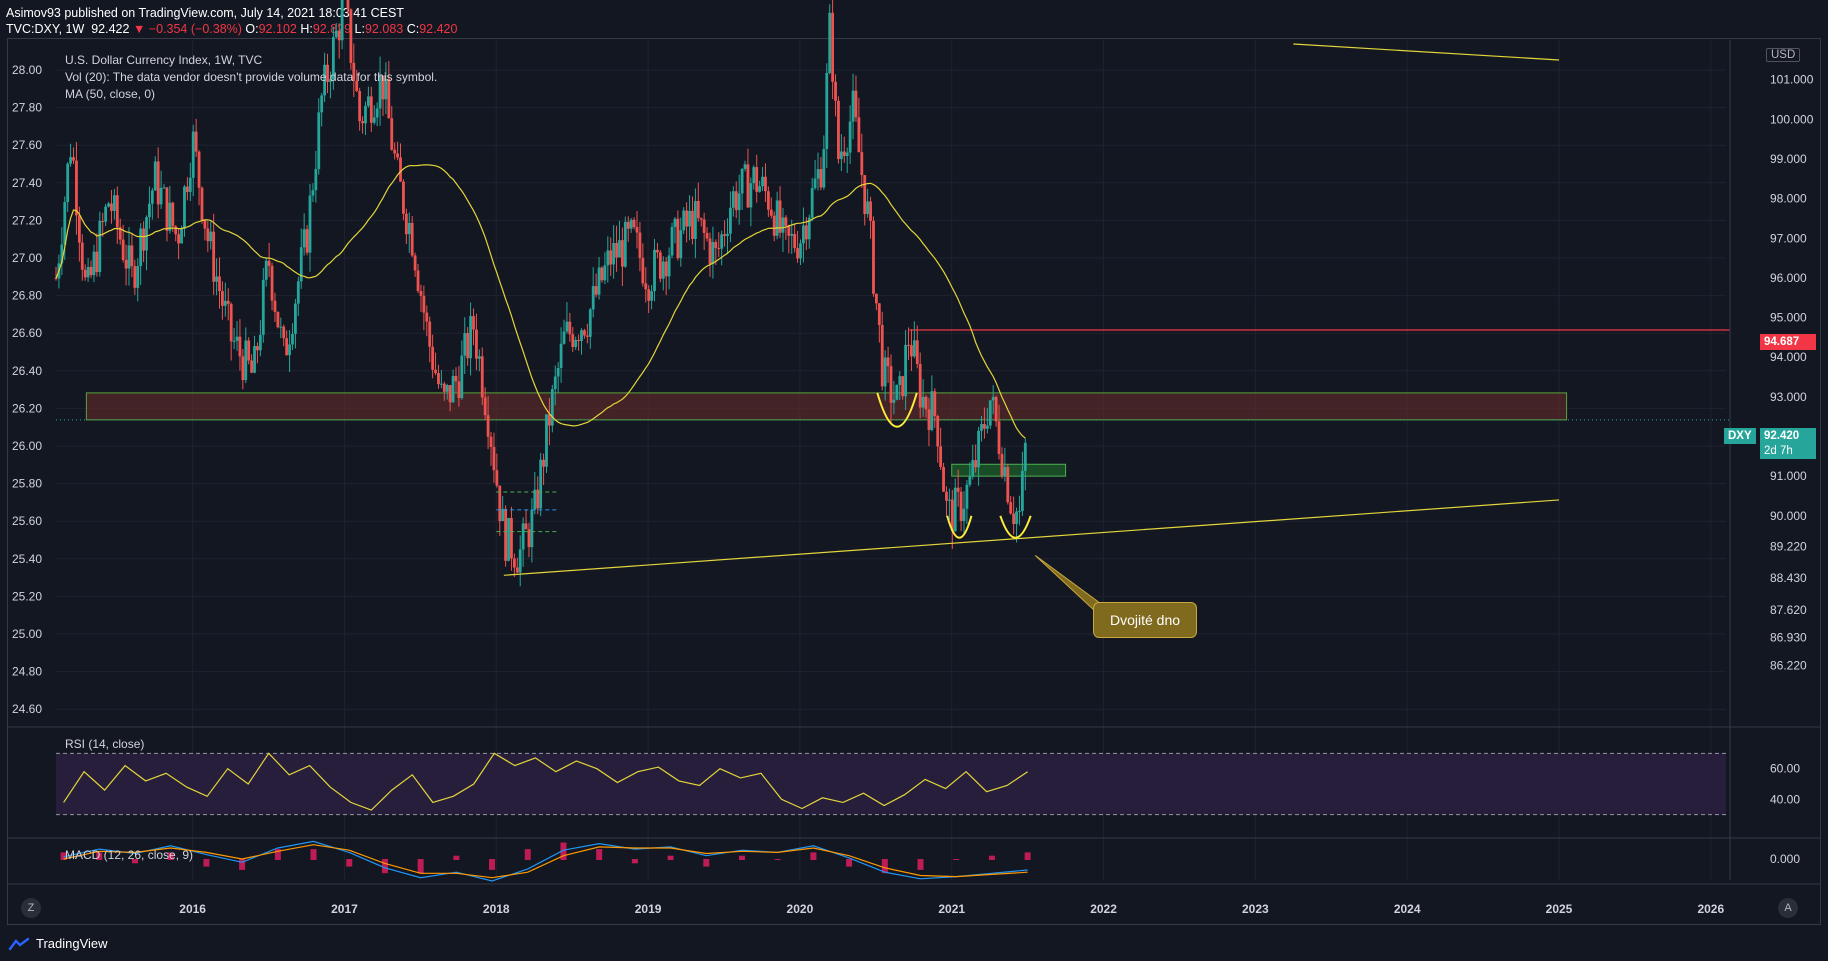 The width and height of the screenshot is (1828, 961). Describe the element at coordinates (27, 371) in the screenshot. I see `left-tick-label: 26.40` at that location.